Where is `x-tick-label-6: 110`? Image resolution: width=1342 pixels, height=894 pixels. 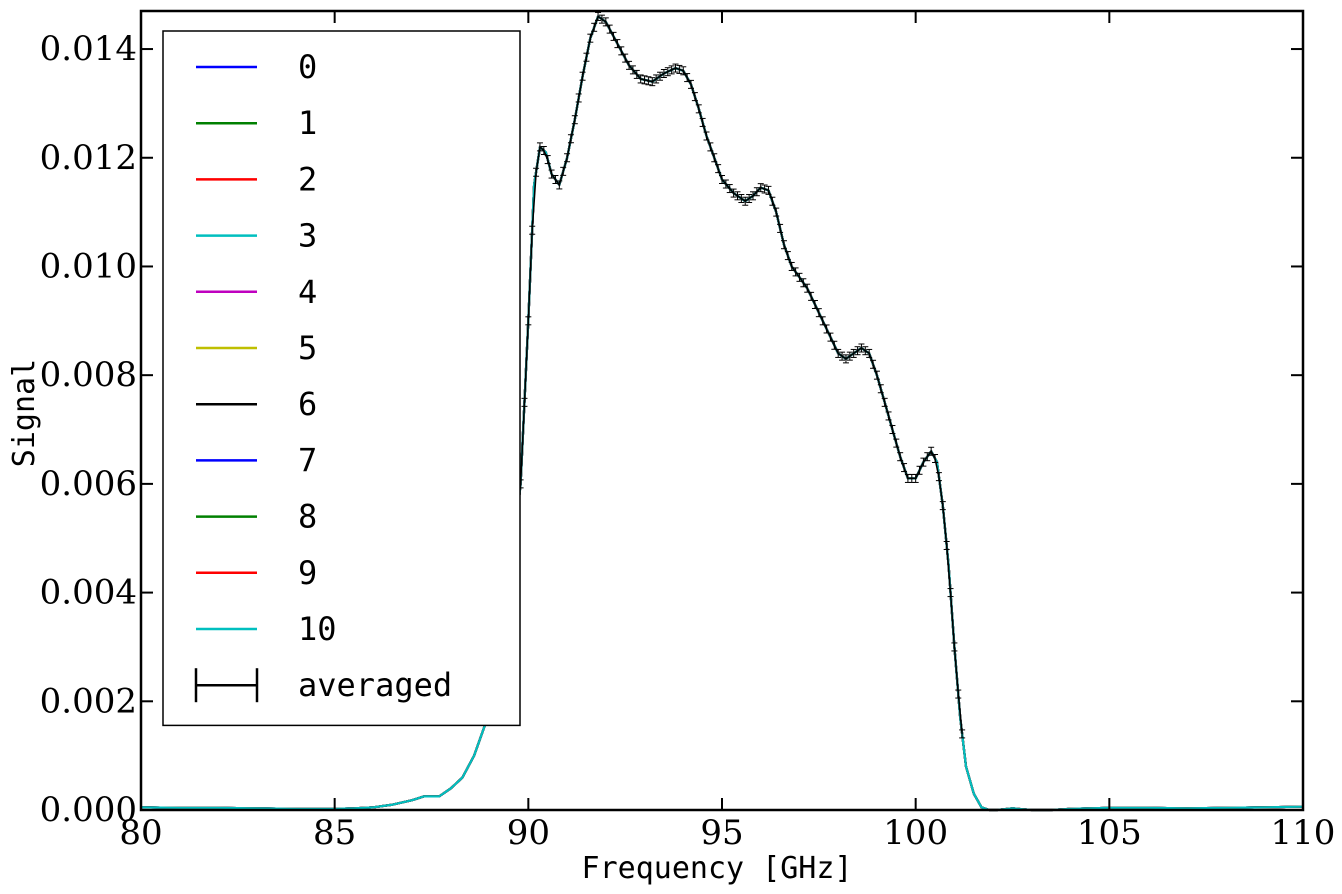 x-tick-label-6: 110 is located at coordinates (1303, 833).